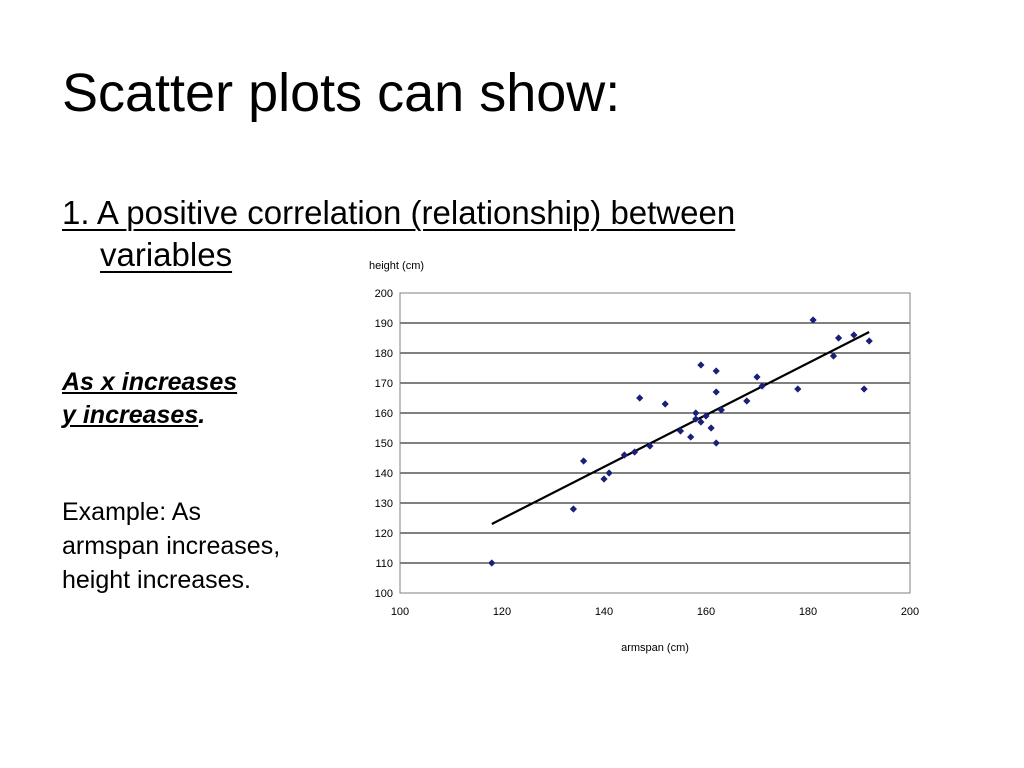  Describe the element at coordinates (384, 414) in the screenshot. I see `y-tick-label-160: 160` at that location.